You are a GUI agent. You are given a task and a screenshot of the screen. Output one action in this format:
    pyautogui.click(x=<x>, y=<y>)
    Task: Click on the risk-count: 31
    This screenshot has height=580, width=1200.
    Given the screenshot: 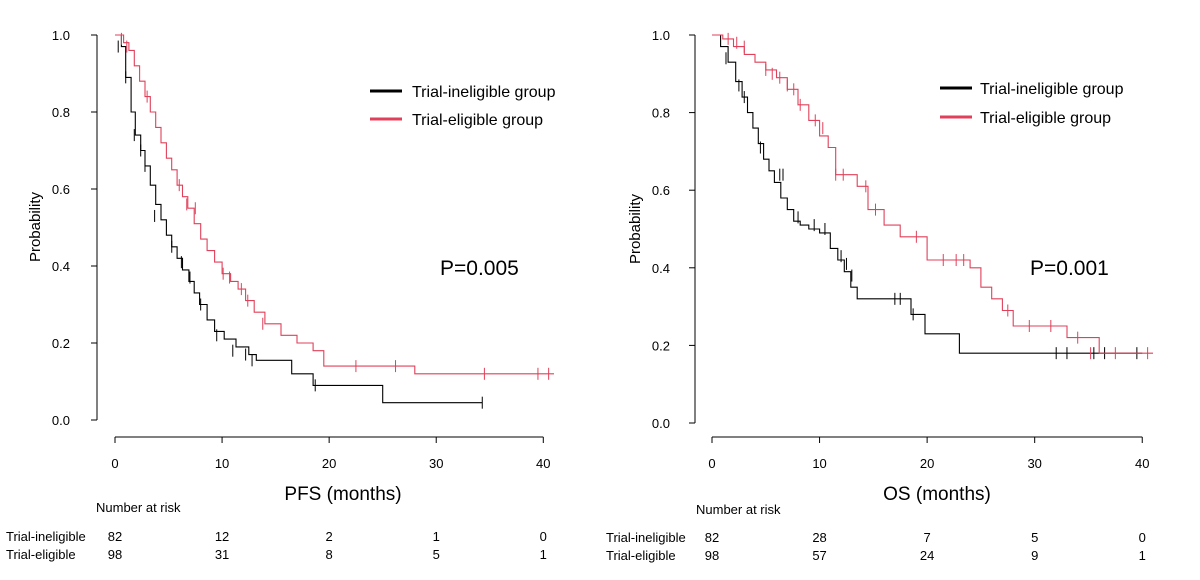 What is the action you would take?
    pyautogui.click(x=222, y=554)
    